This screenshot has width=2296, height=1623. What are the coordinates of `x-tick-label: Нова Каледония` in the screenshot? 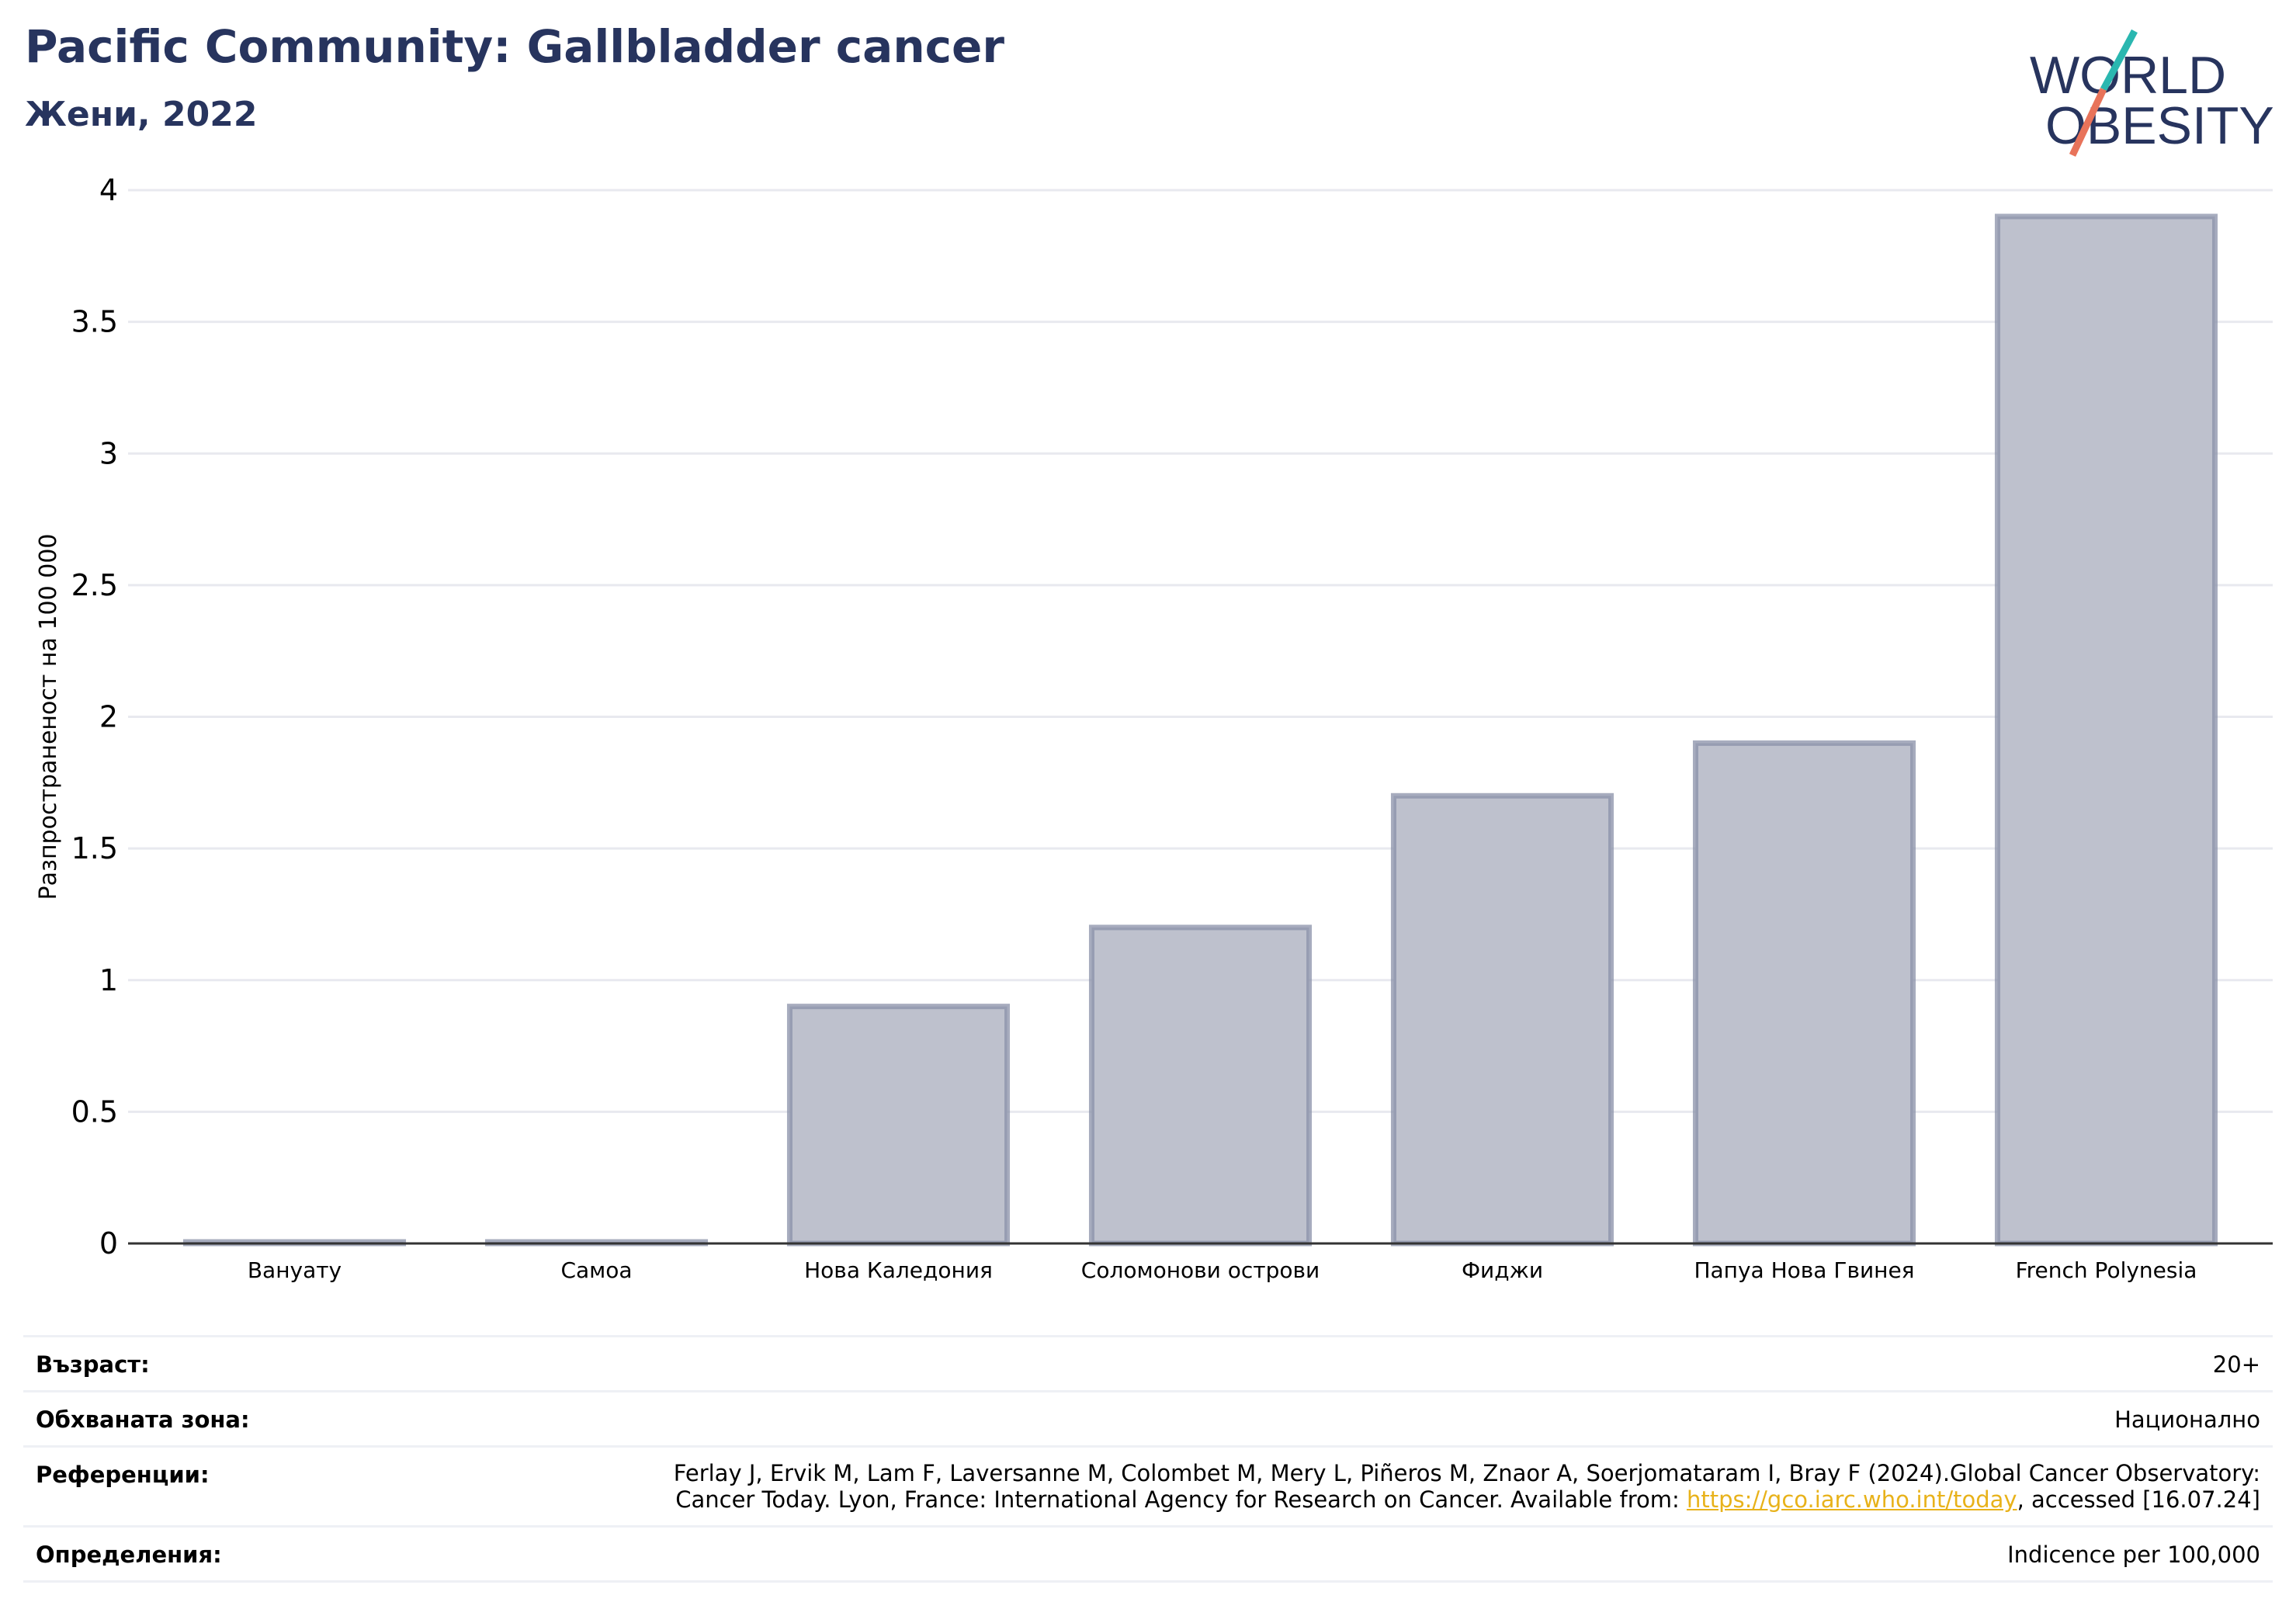 It's located at (898, 1270).